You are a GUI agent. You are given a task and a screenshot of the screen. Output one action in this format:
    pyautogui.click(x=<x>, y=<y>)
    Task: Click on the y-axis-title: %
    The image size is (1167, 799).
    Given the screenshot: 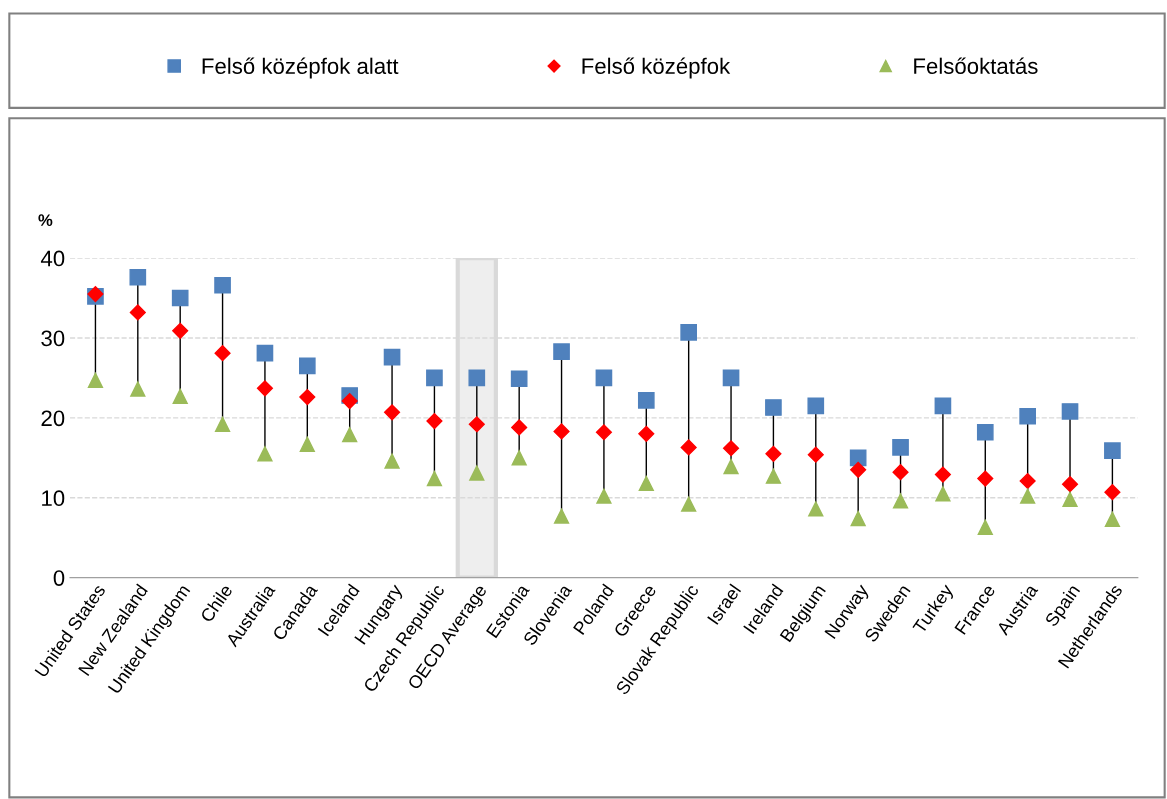 What is the action you would take?
    pyautogui.click(x=45, y=220)
    